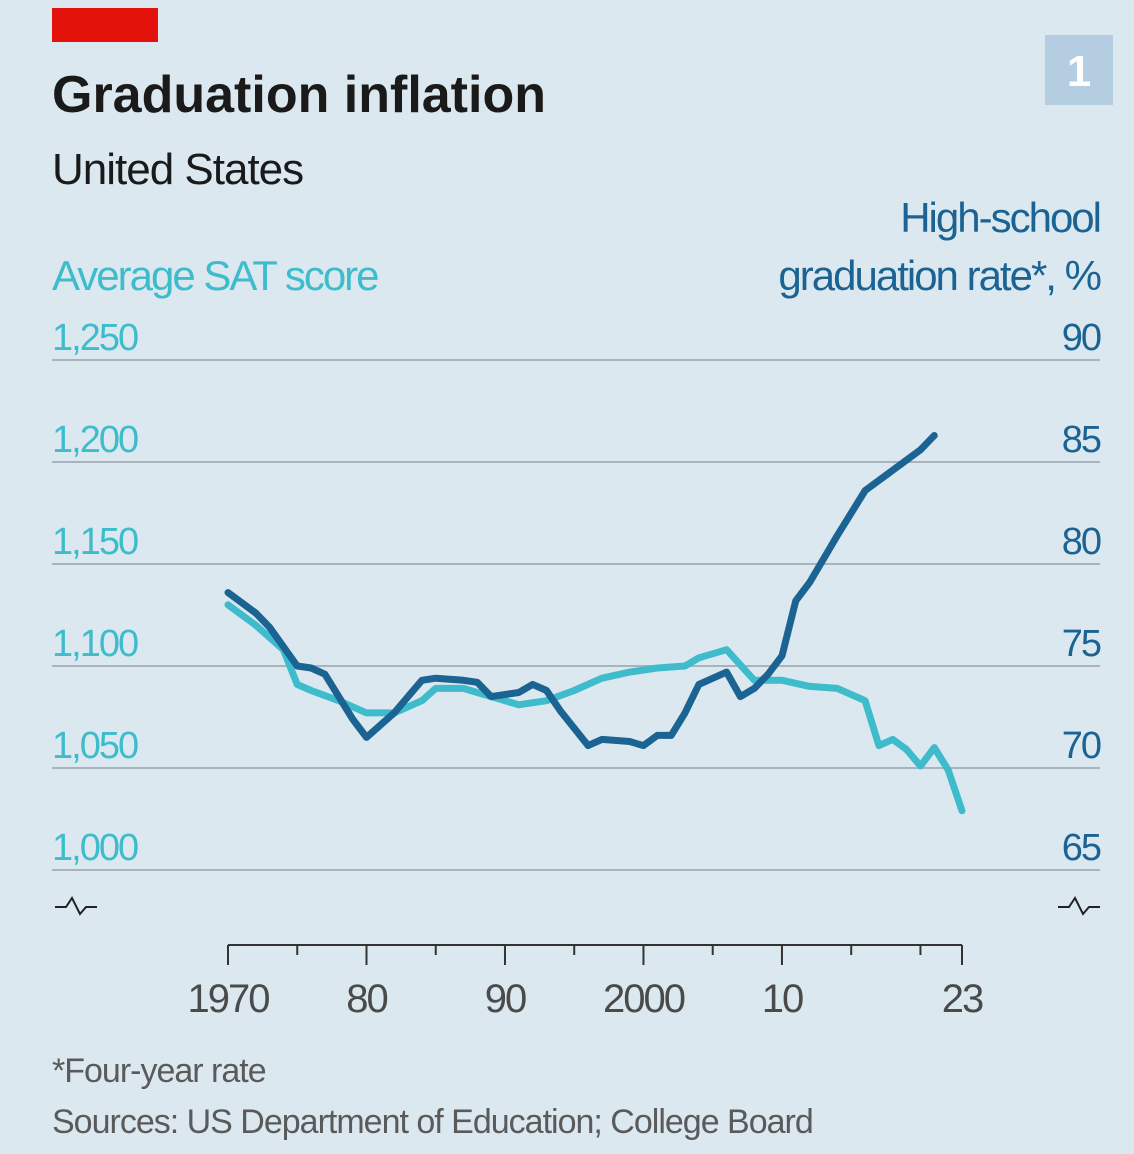 The image size is (1134, 1154). I want to click on y2-axis-label: graduation rate*, %, so click(939, 275).